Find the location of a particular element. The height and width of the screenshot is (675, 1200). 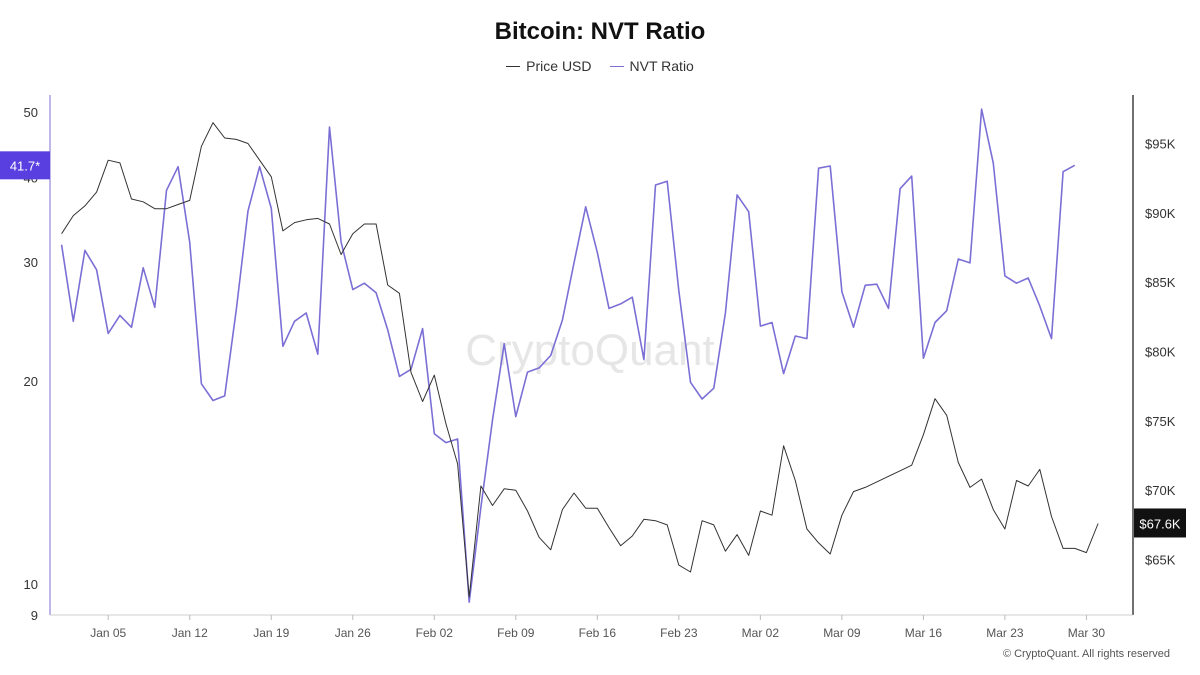

x-tick-9: Mar 09 is located at coordinates (842, 633).